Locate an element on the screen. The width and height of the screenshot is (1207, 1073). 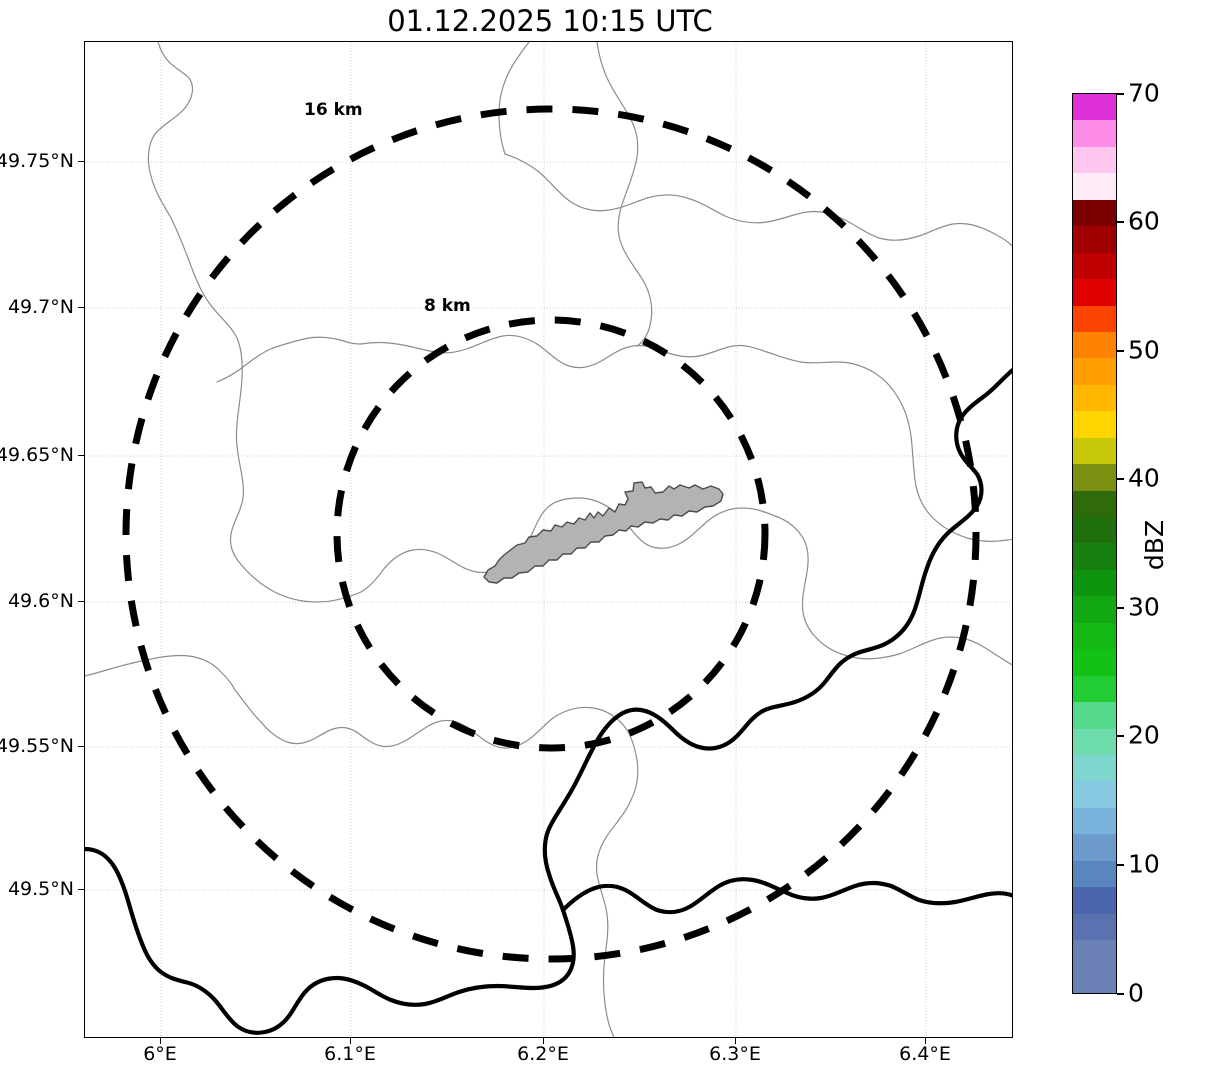
xtick-label-6-3e: 6.3°E is located at coordinates (735, 1054).